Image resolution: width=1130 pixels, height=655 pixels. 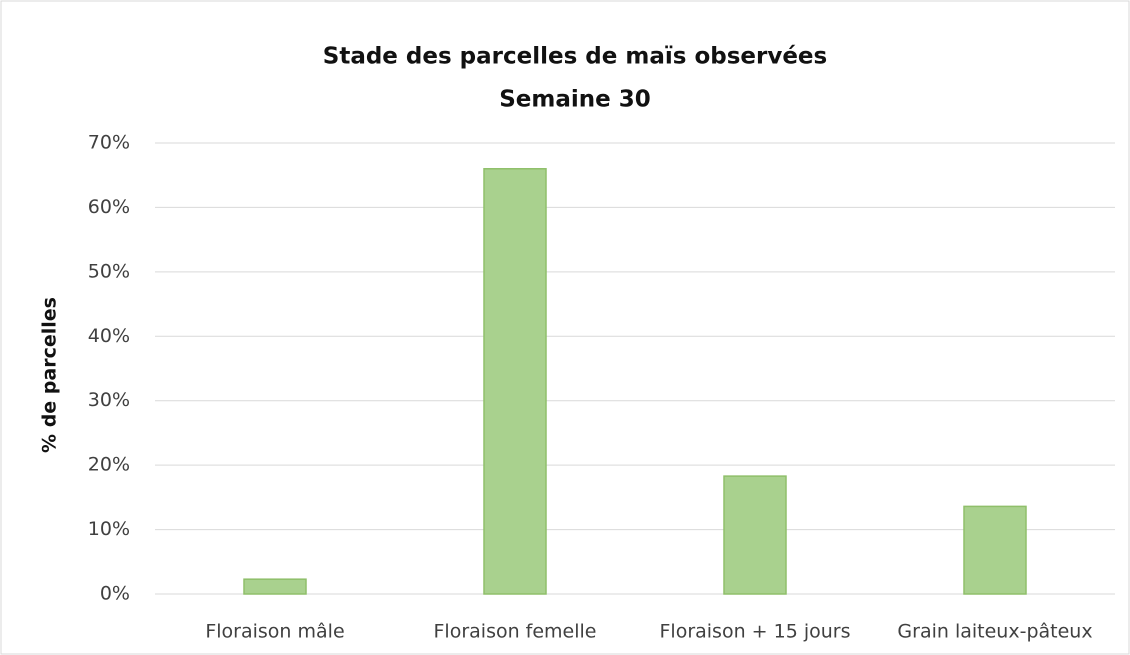 I want to click on y-tick-label: 0%, so click(x=115, y=594).